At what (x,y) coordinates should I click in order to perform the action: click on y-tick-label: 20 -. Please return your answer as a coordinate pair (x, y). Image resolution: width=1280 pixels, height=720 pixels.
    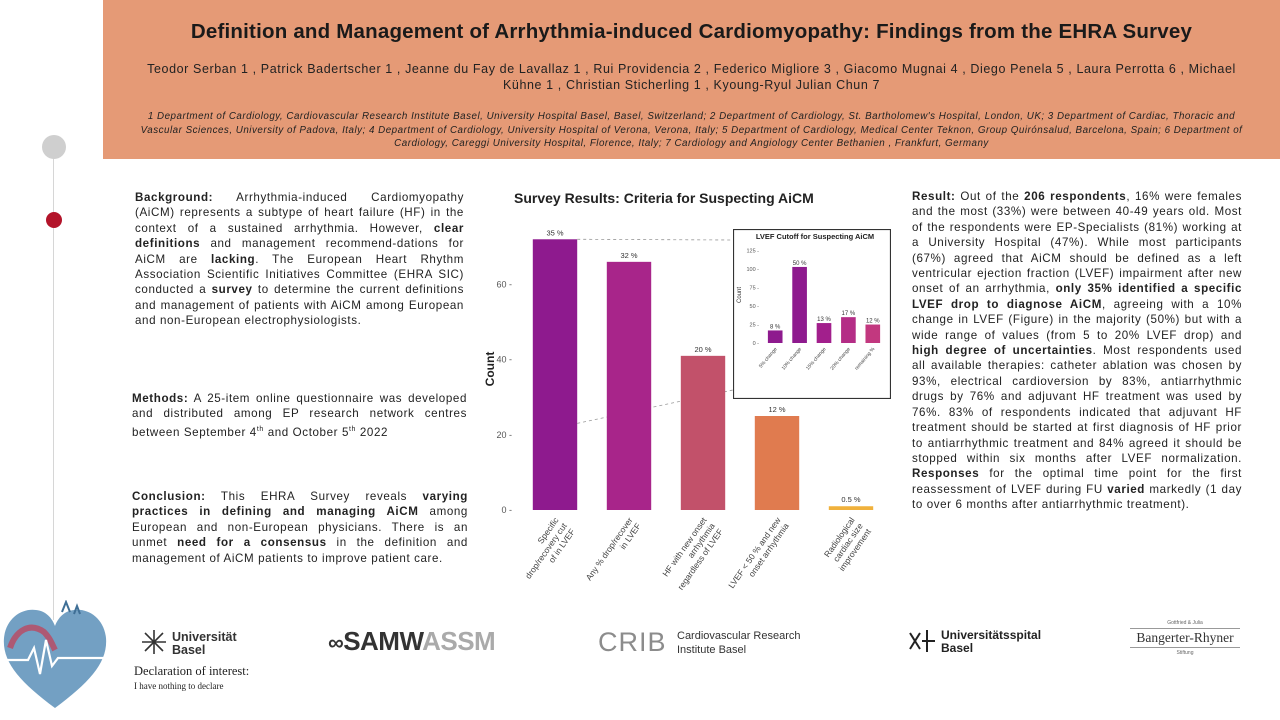
    Looking at the image, I should click on (504, 435).